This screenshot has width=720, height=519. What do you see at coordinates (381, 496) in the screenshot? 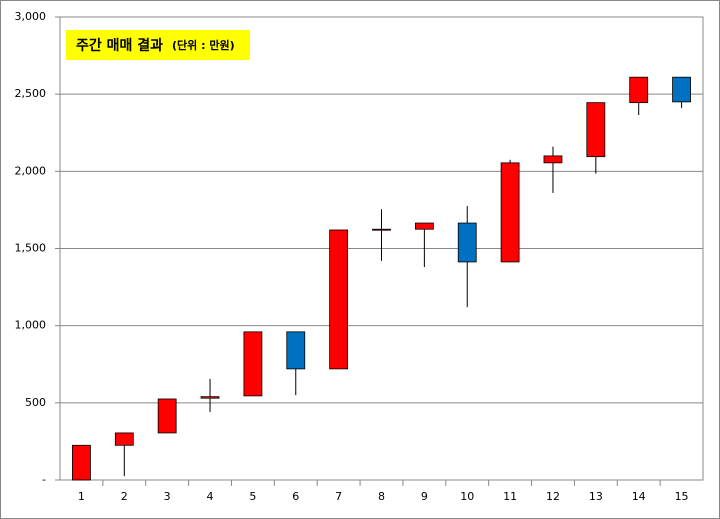
I see `x-tick-label: 8` at bounding box center [381, 496].